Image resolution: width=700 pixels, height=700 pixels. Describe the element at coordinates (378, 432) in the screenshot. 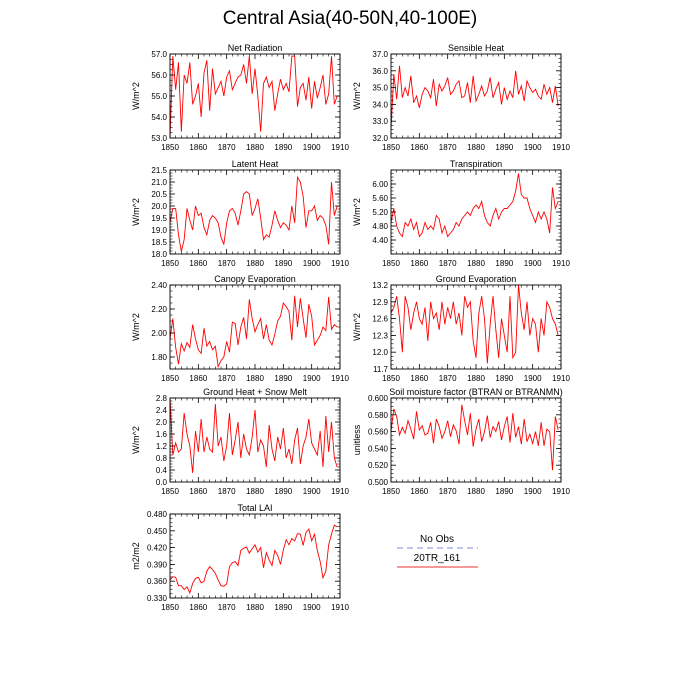

I see `y-tick-label: 0.560` at that location.